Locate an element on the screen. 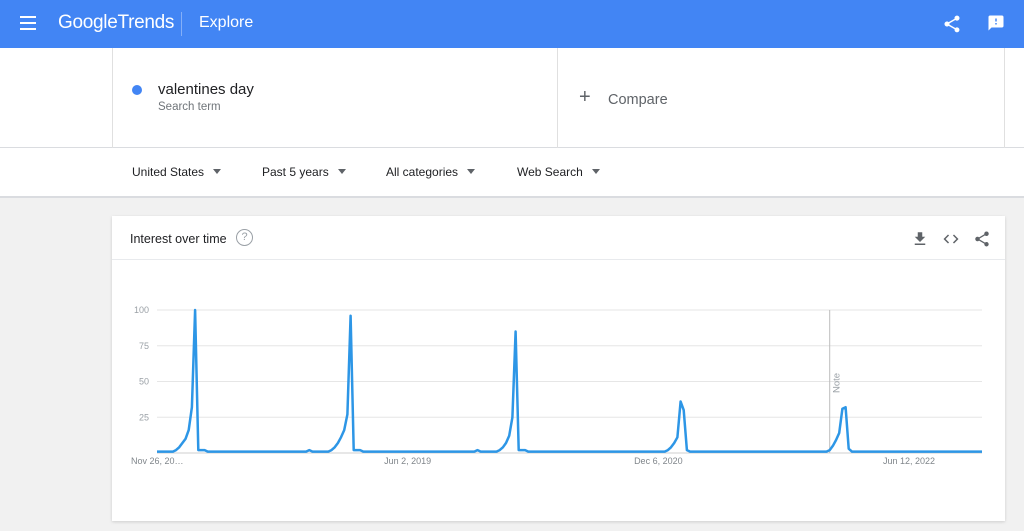  category-dropdown: All categories is located at coordinates (431, 172).